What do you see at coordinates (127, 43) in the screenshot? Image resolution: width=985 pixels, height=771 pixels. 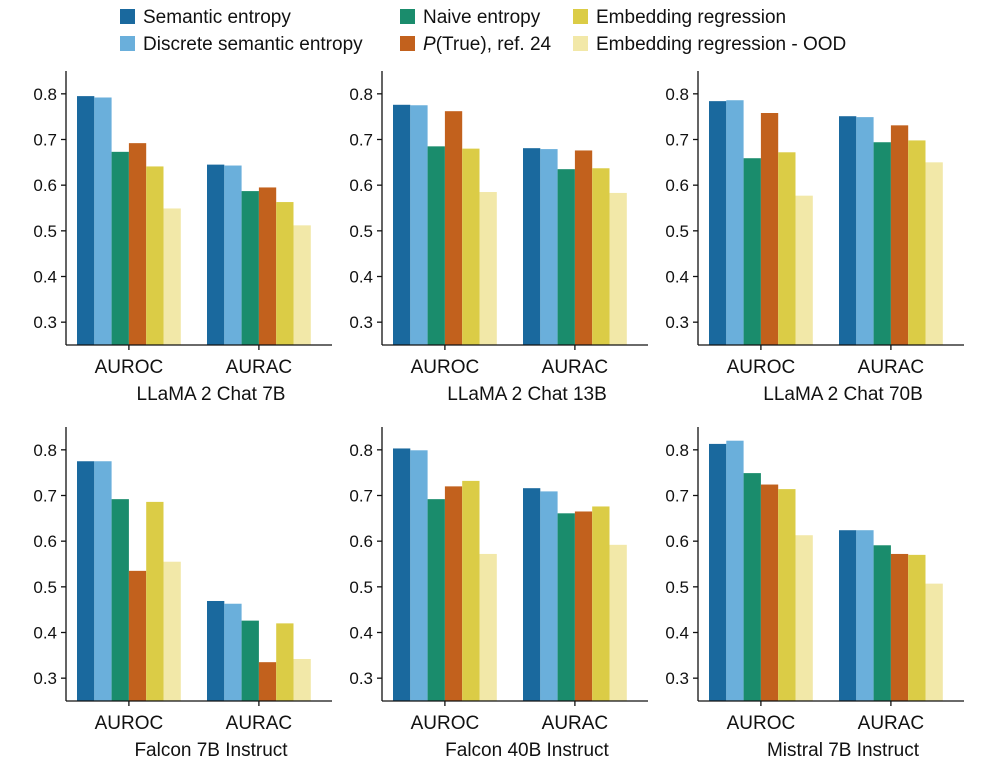 I see `legend-swatch-discrete-semantic-entropy` at bounding box center [127, 43].